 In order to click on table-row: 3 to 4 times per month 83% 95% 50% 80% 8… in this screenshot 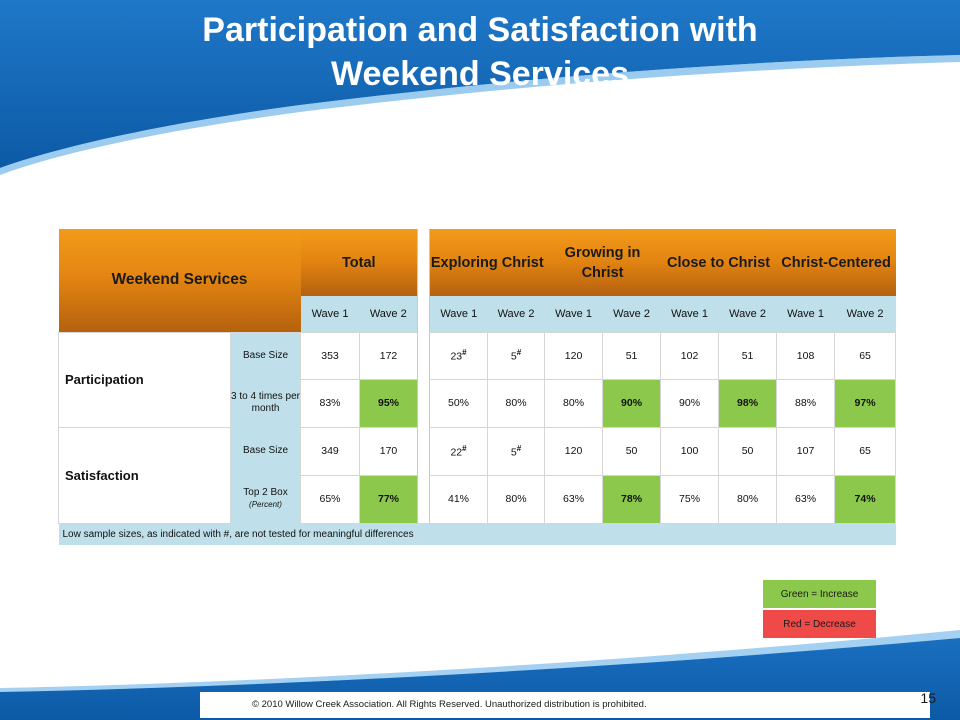, I will do `click(478, 403)`.